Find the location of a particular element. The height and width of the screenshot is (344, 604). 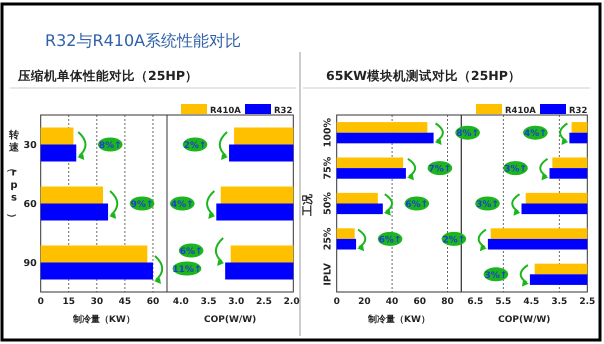

x-tick-label: 4.5 is located at coordinates (531, 302).